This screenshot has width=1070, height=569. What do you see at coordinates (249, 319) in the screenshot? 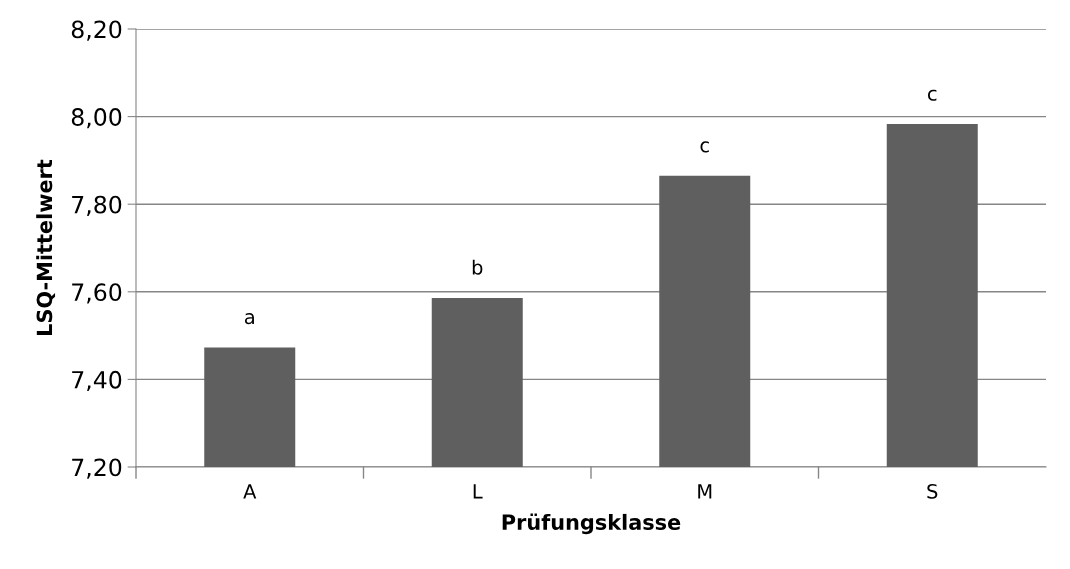
I see `annotation: a` at bounding box center [249, 319].